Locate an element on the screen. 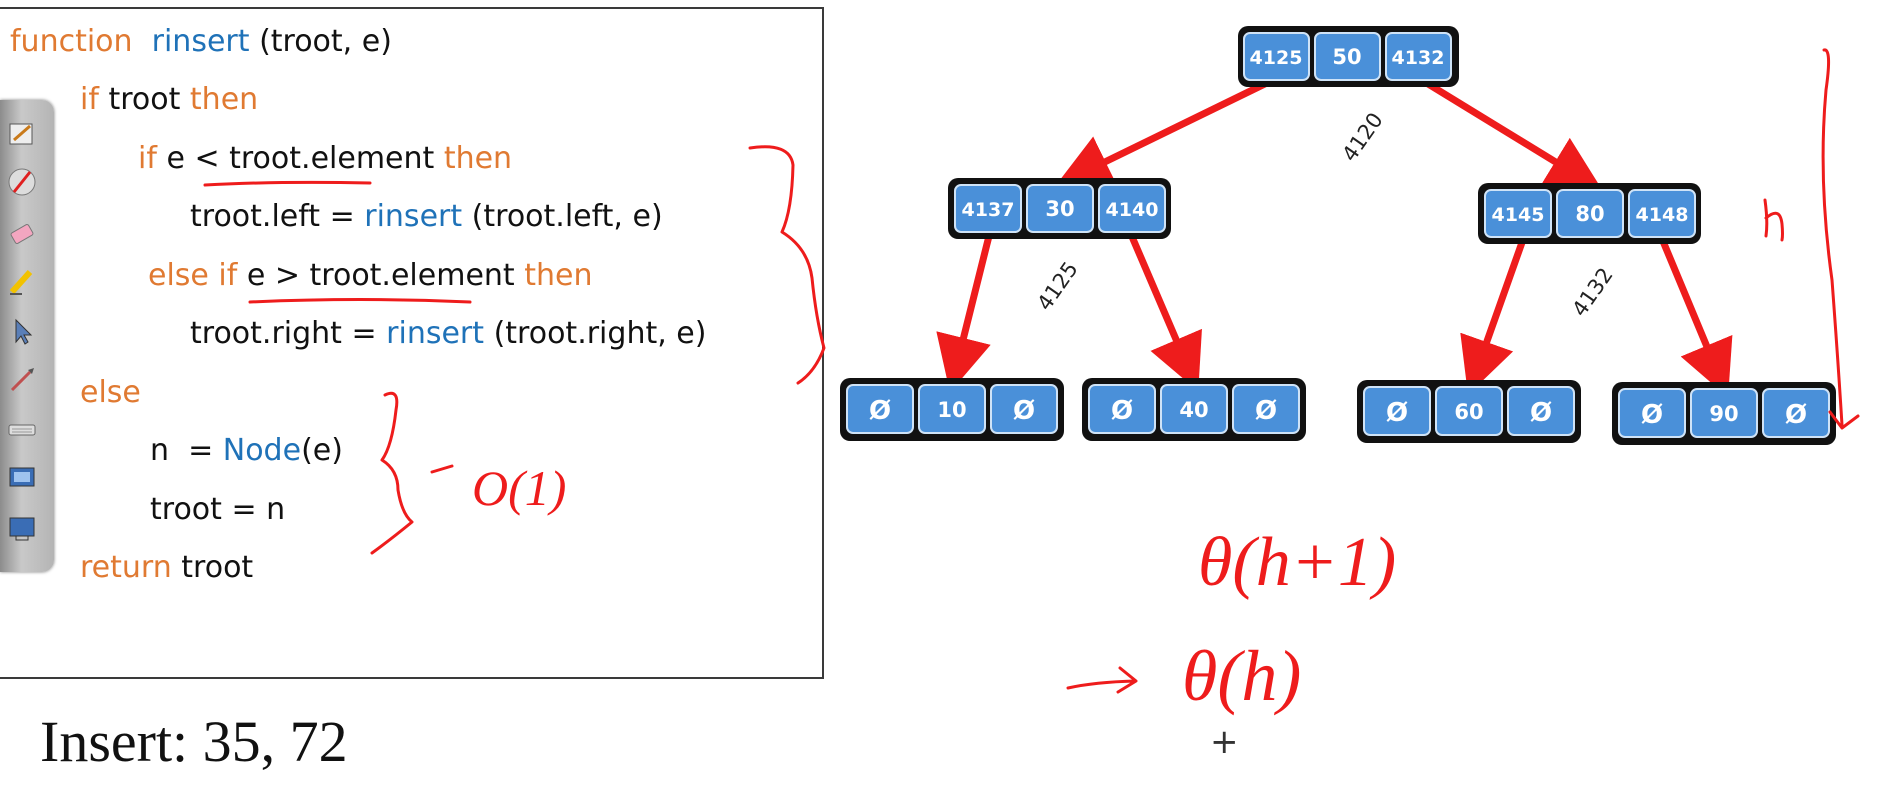 This screenshot has width=1878, height=798. code-line-2: if troot then is located at coordinates (169, 99).